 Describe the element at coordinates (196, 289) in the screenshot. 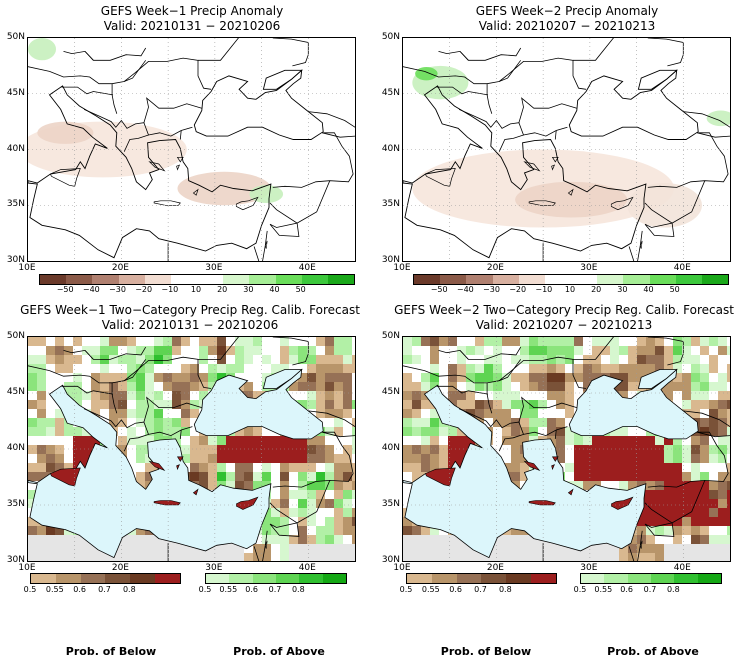

I see `colorbar-tick-label: 10` at that location.